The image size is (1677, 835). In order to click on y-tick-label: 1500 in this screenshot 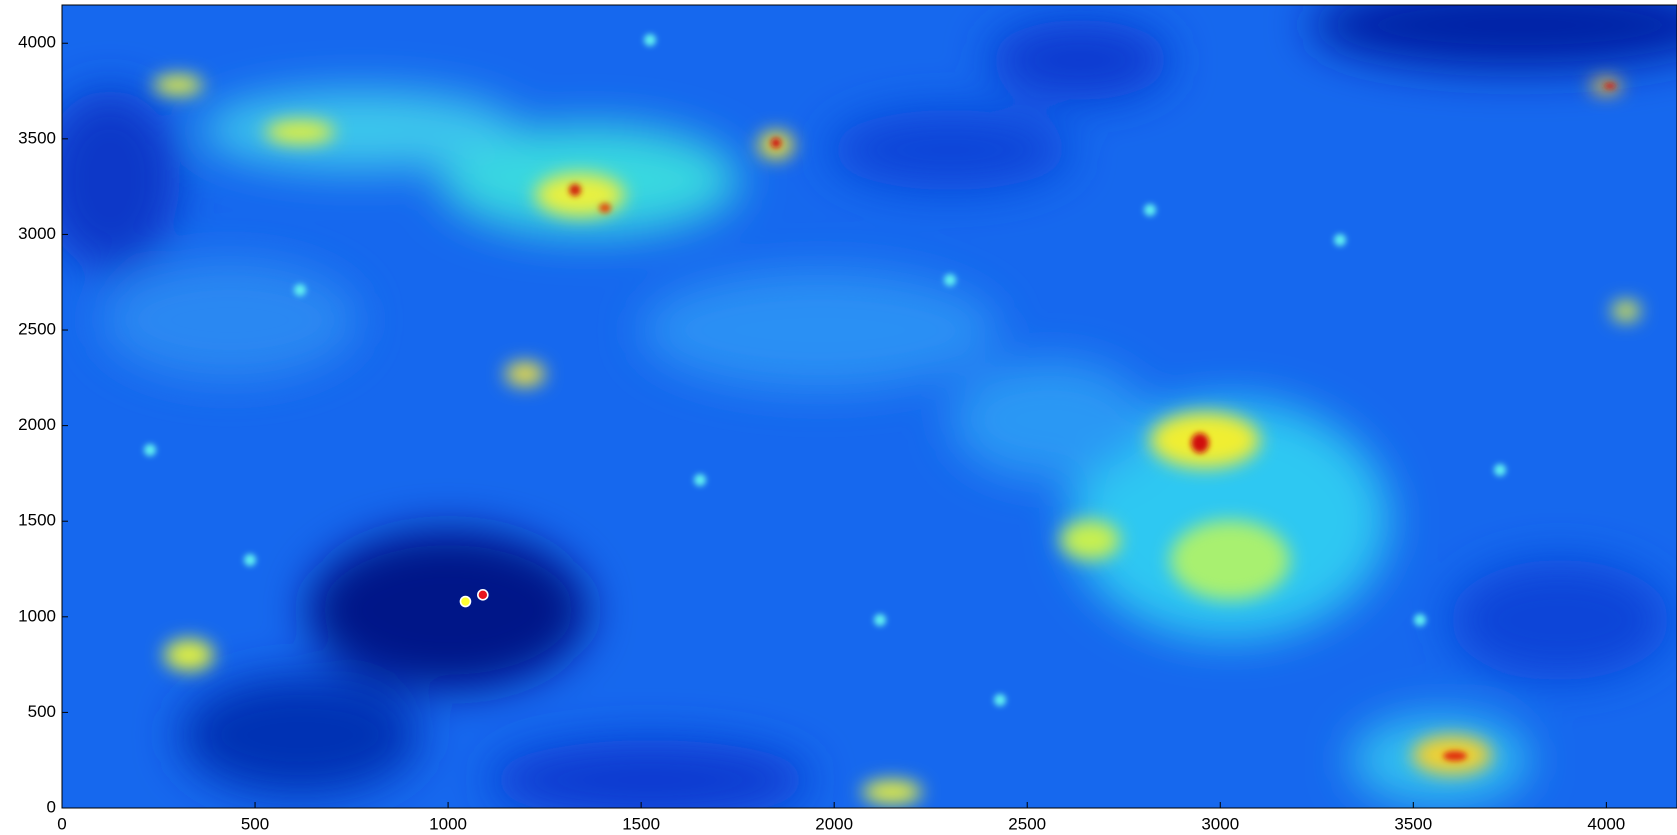, I will do `click(37, 520)`.